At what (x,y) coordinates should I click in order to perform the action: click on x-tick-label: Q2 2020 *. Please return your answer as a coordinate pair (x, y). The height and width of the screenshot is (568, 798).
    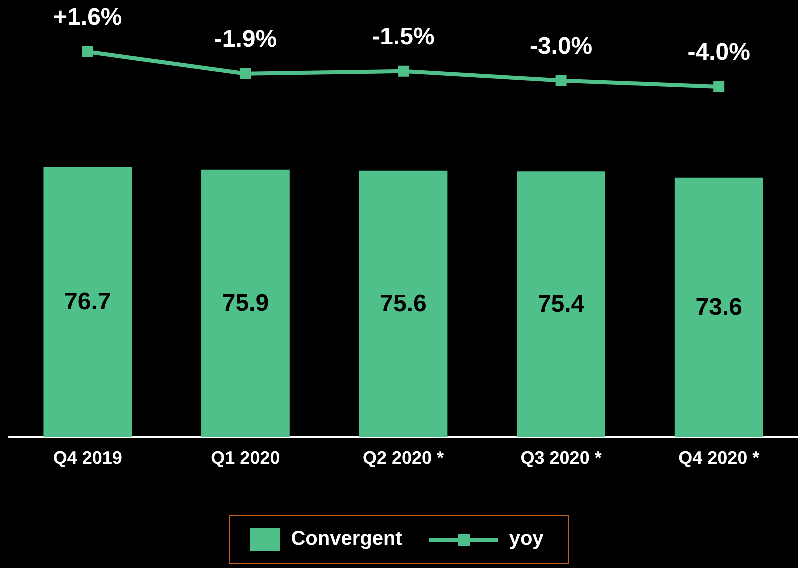
    Looking at the image, I should click on (403, 458).